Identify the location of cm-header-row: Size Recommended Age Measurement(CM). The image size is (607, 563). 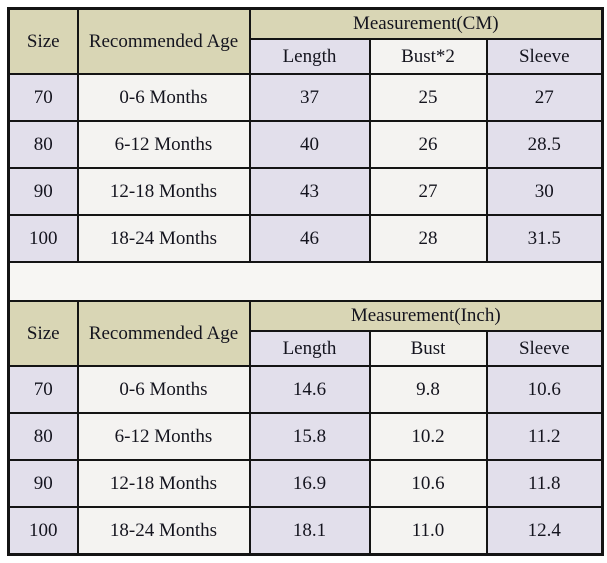
(305, 41).